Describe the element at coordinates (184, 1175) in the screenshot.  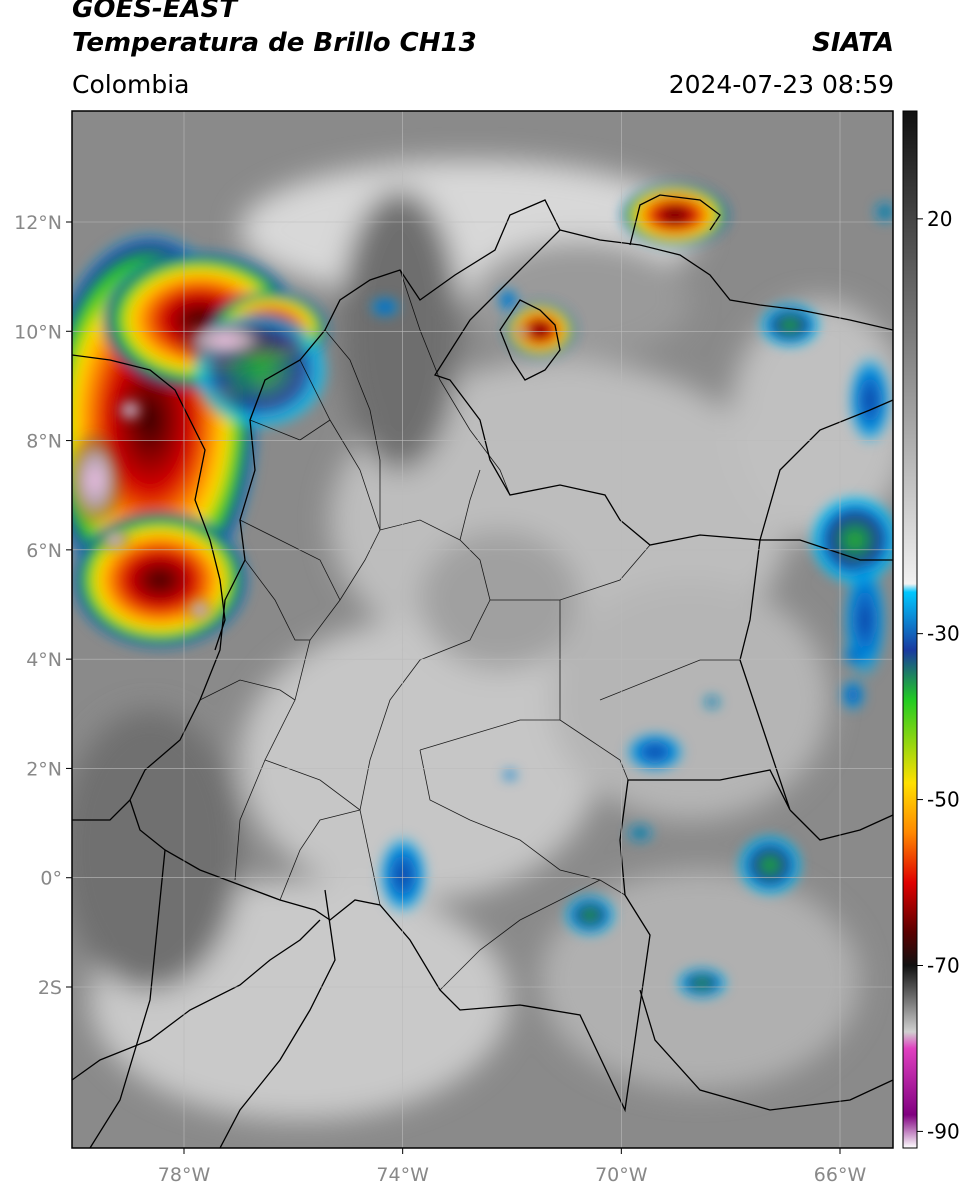
I see `lon-tick-label: 78°W` at that location.